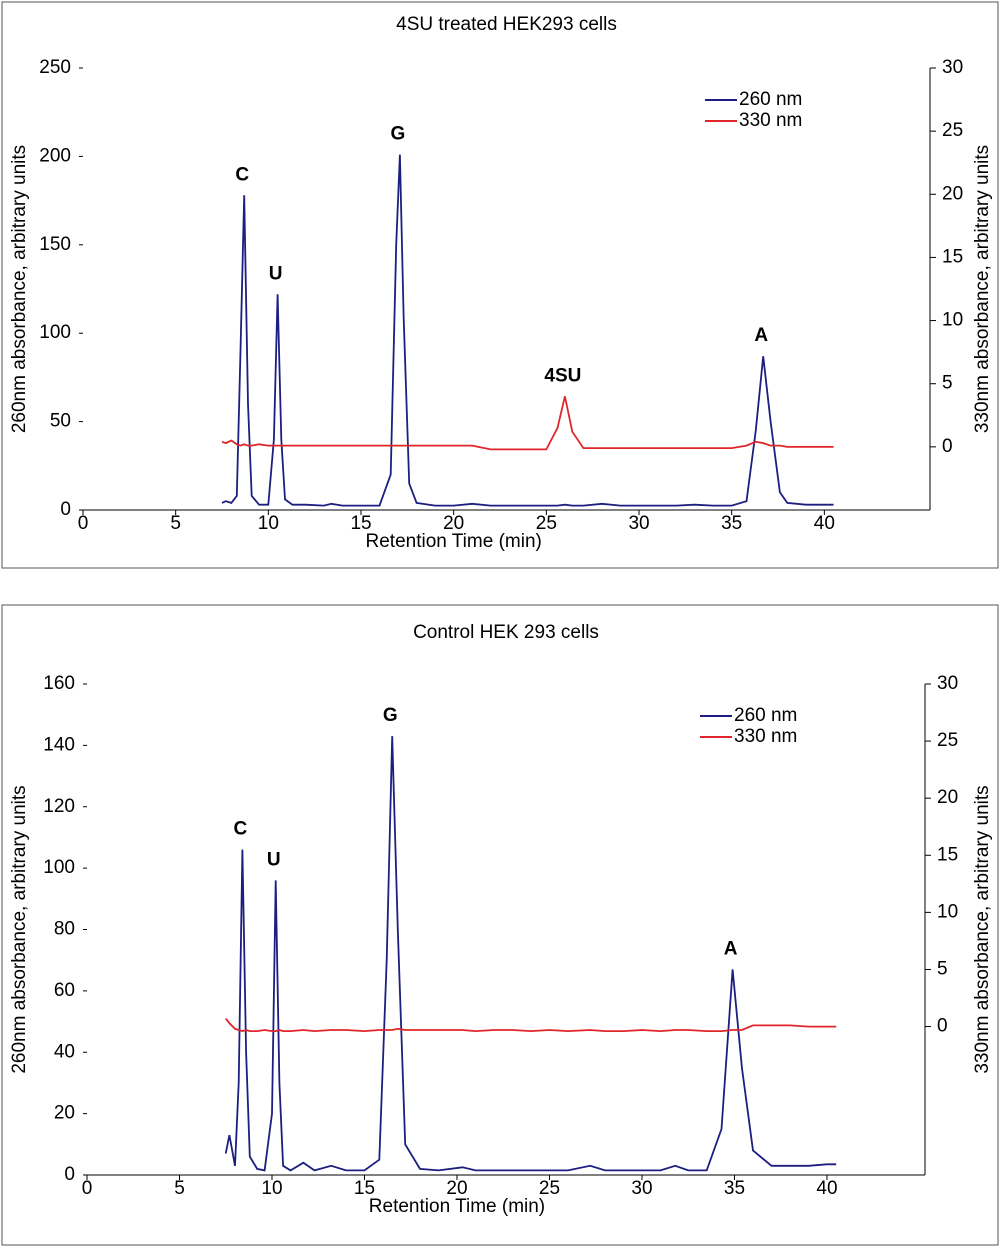  Describe the element at coordinates (64, 1051) in the screenshot. I see `y-tick-label: 40` at that location.